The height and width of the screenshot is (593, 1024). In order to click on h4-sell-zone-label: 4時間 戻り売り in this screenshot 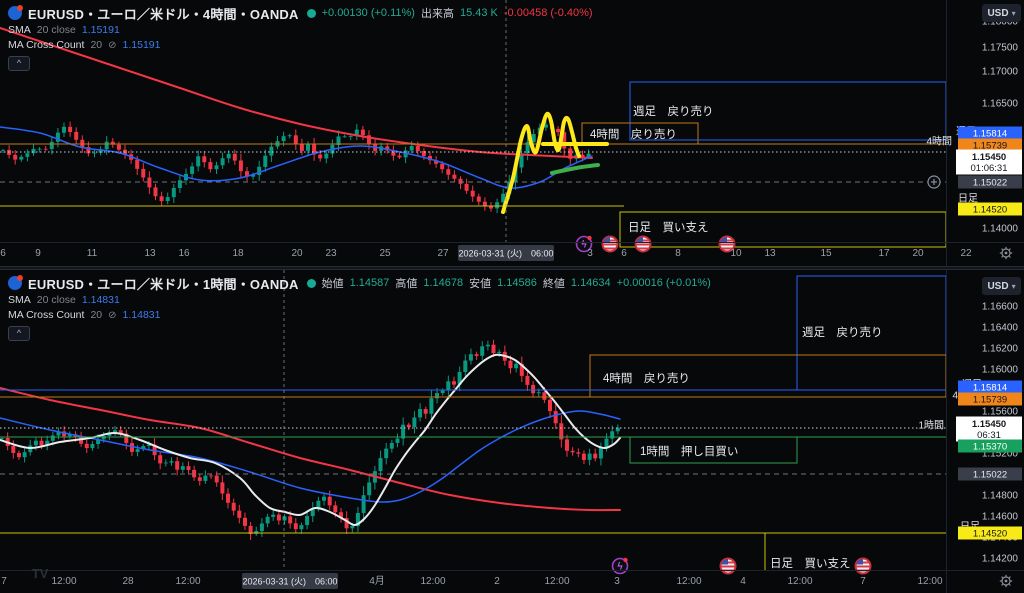, I will do `click(633, 134)`.